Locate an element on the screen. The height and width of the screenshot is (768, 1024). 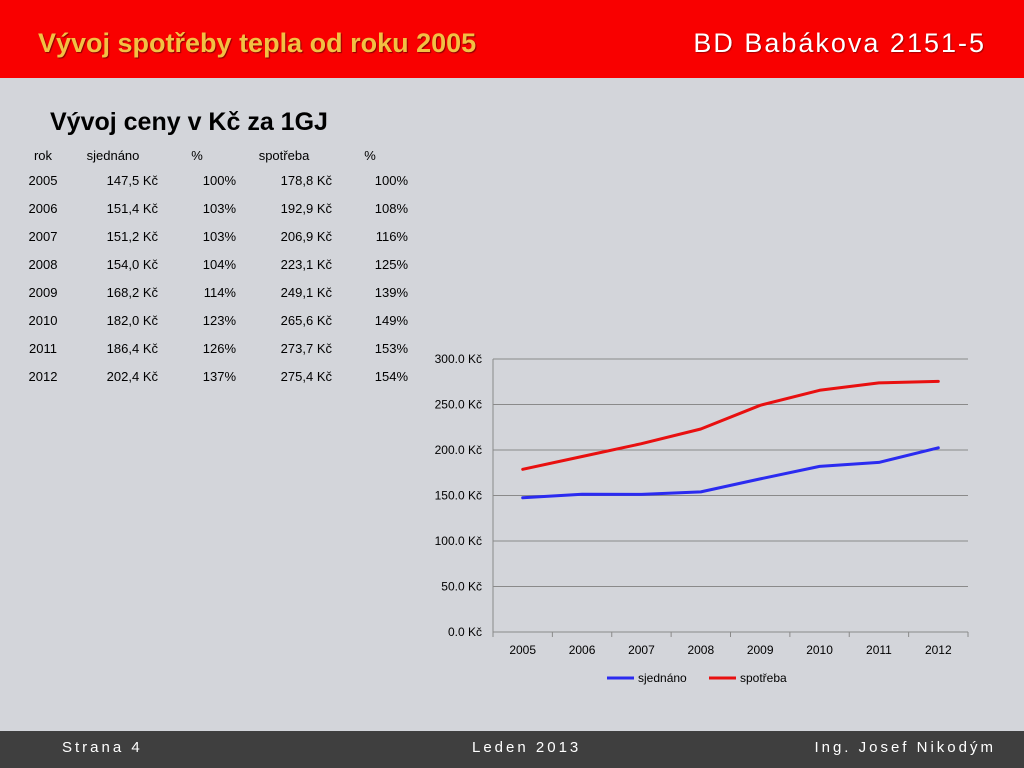
table-row: 2011 186,4 Kč 126% 273,7 Kč 153% is located at coordinates (213, 348).